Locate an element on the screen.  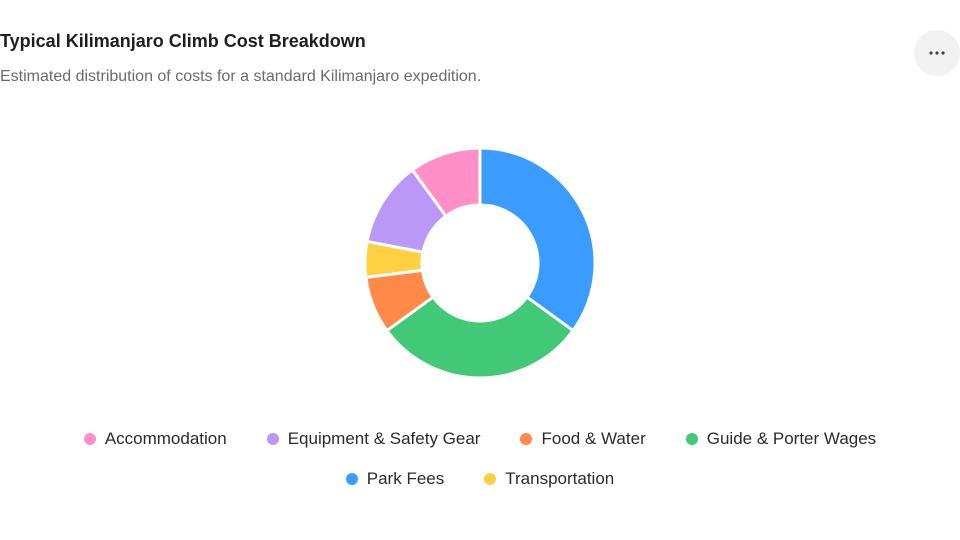
donut-slice-accommodation is located at coordinates (446, 182).